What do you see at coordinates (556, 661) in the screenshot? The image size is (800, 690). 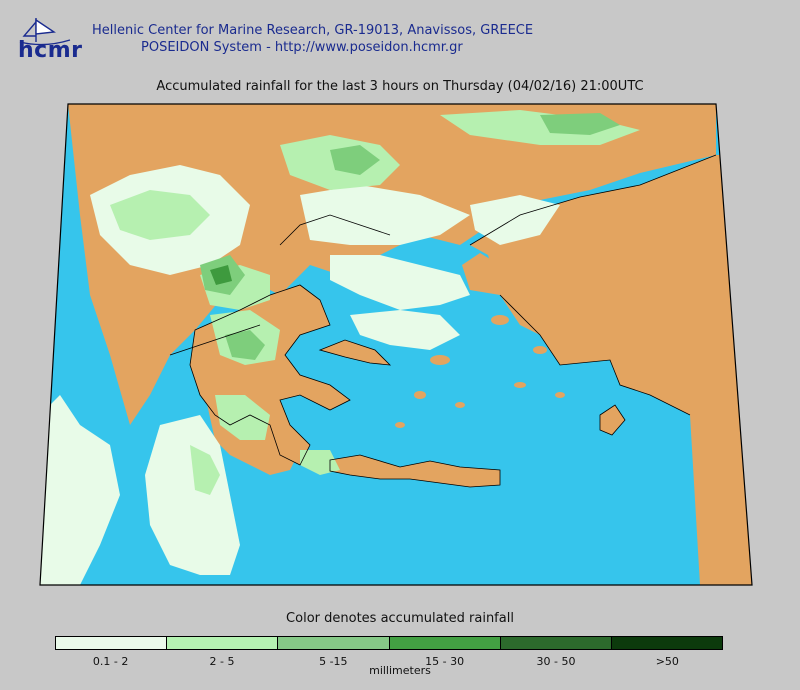 I see `legend-label: 30 - 50` at bounding box center [556, 661].